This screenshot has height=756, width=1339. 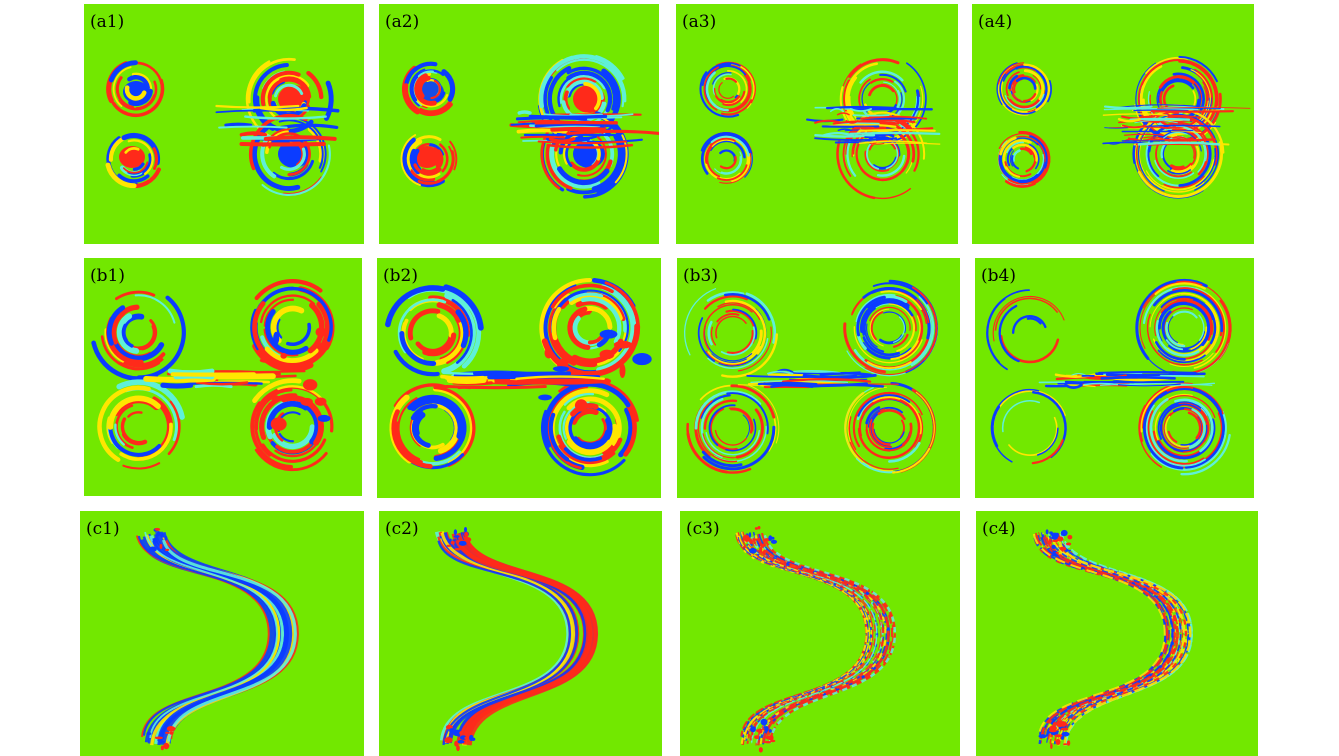 What do you see at coordinates (222, 633) in the screenshot?
I see `panel-c1: (c1)` at bounding box center [222, 633].